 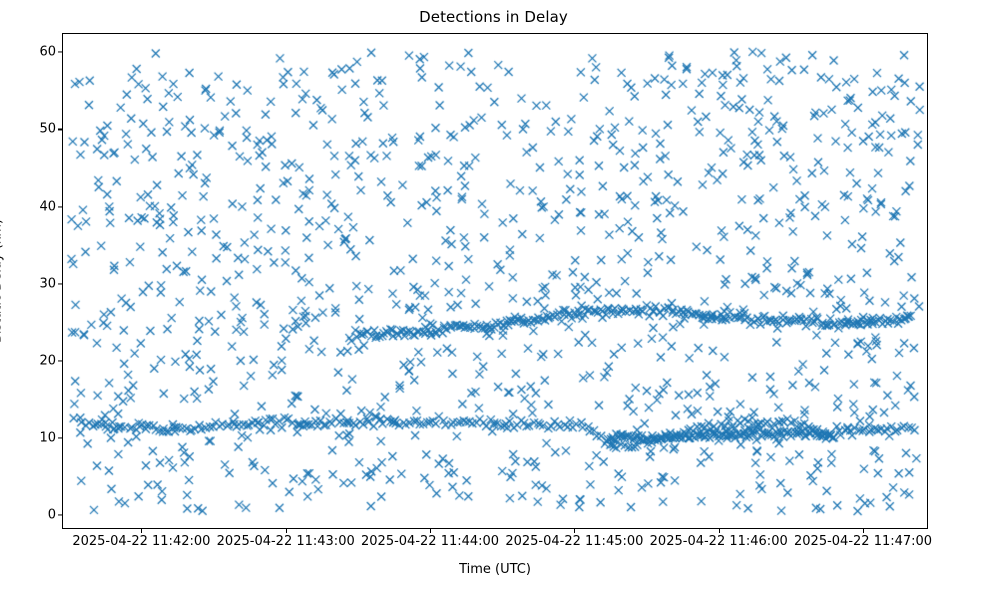 I want to click on y-tick-label: 20, so click(x=47, y=361).